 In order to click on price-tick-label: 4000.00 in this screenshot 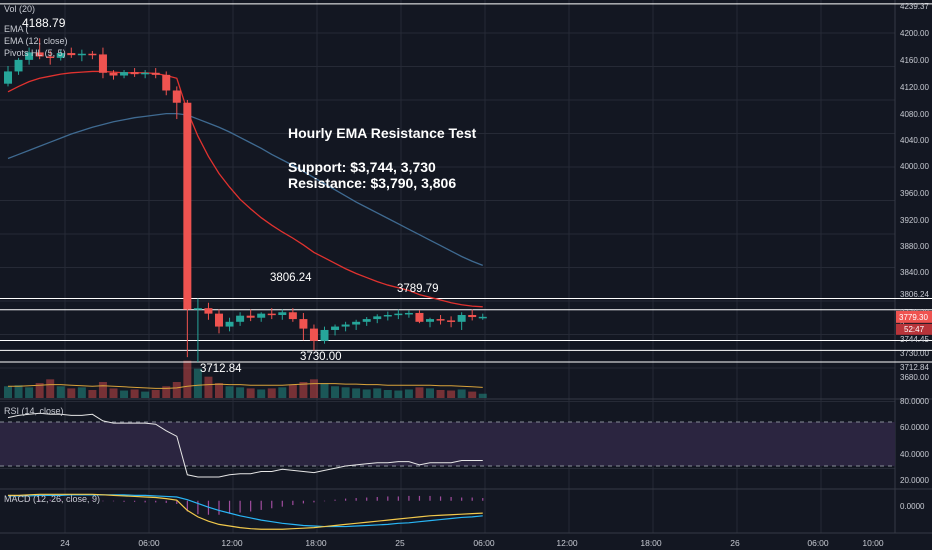, I will do `click(914, 166)`.